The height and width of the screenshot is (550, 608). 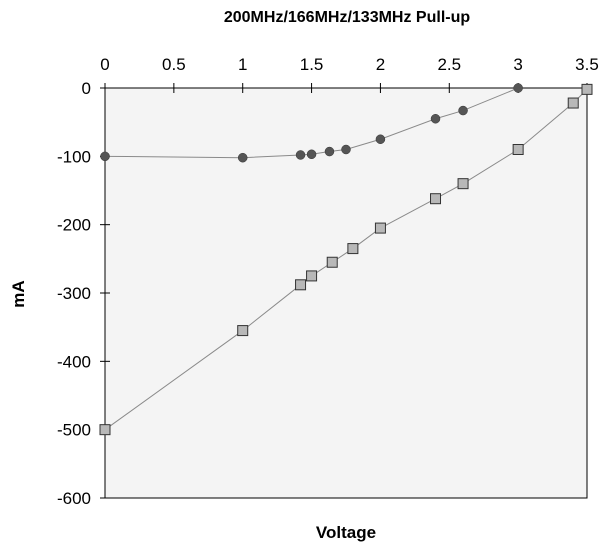 What do you see at coordinates (174, 64) in the screenshot?
I see `x-tick-label: 0.5` at bounding box center [174, 64].